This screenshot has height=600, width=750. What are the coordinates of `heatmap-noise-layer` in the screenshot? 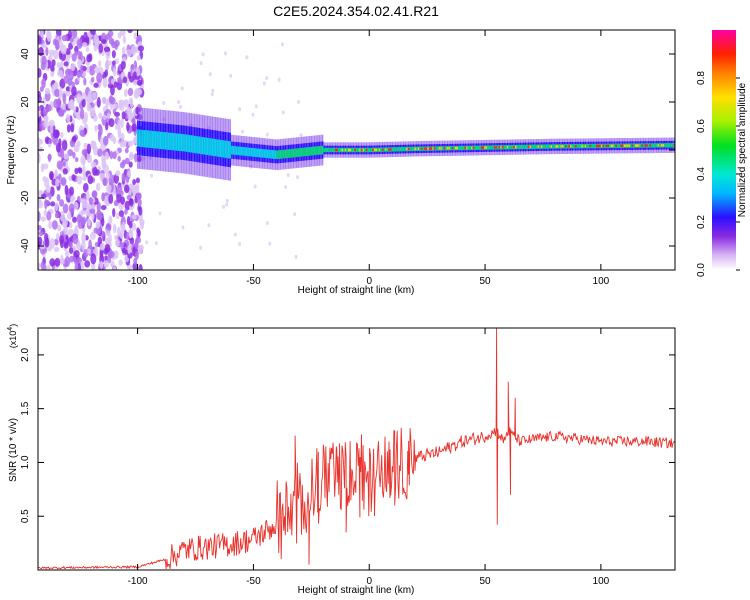 It's located at (172, 150).